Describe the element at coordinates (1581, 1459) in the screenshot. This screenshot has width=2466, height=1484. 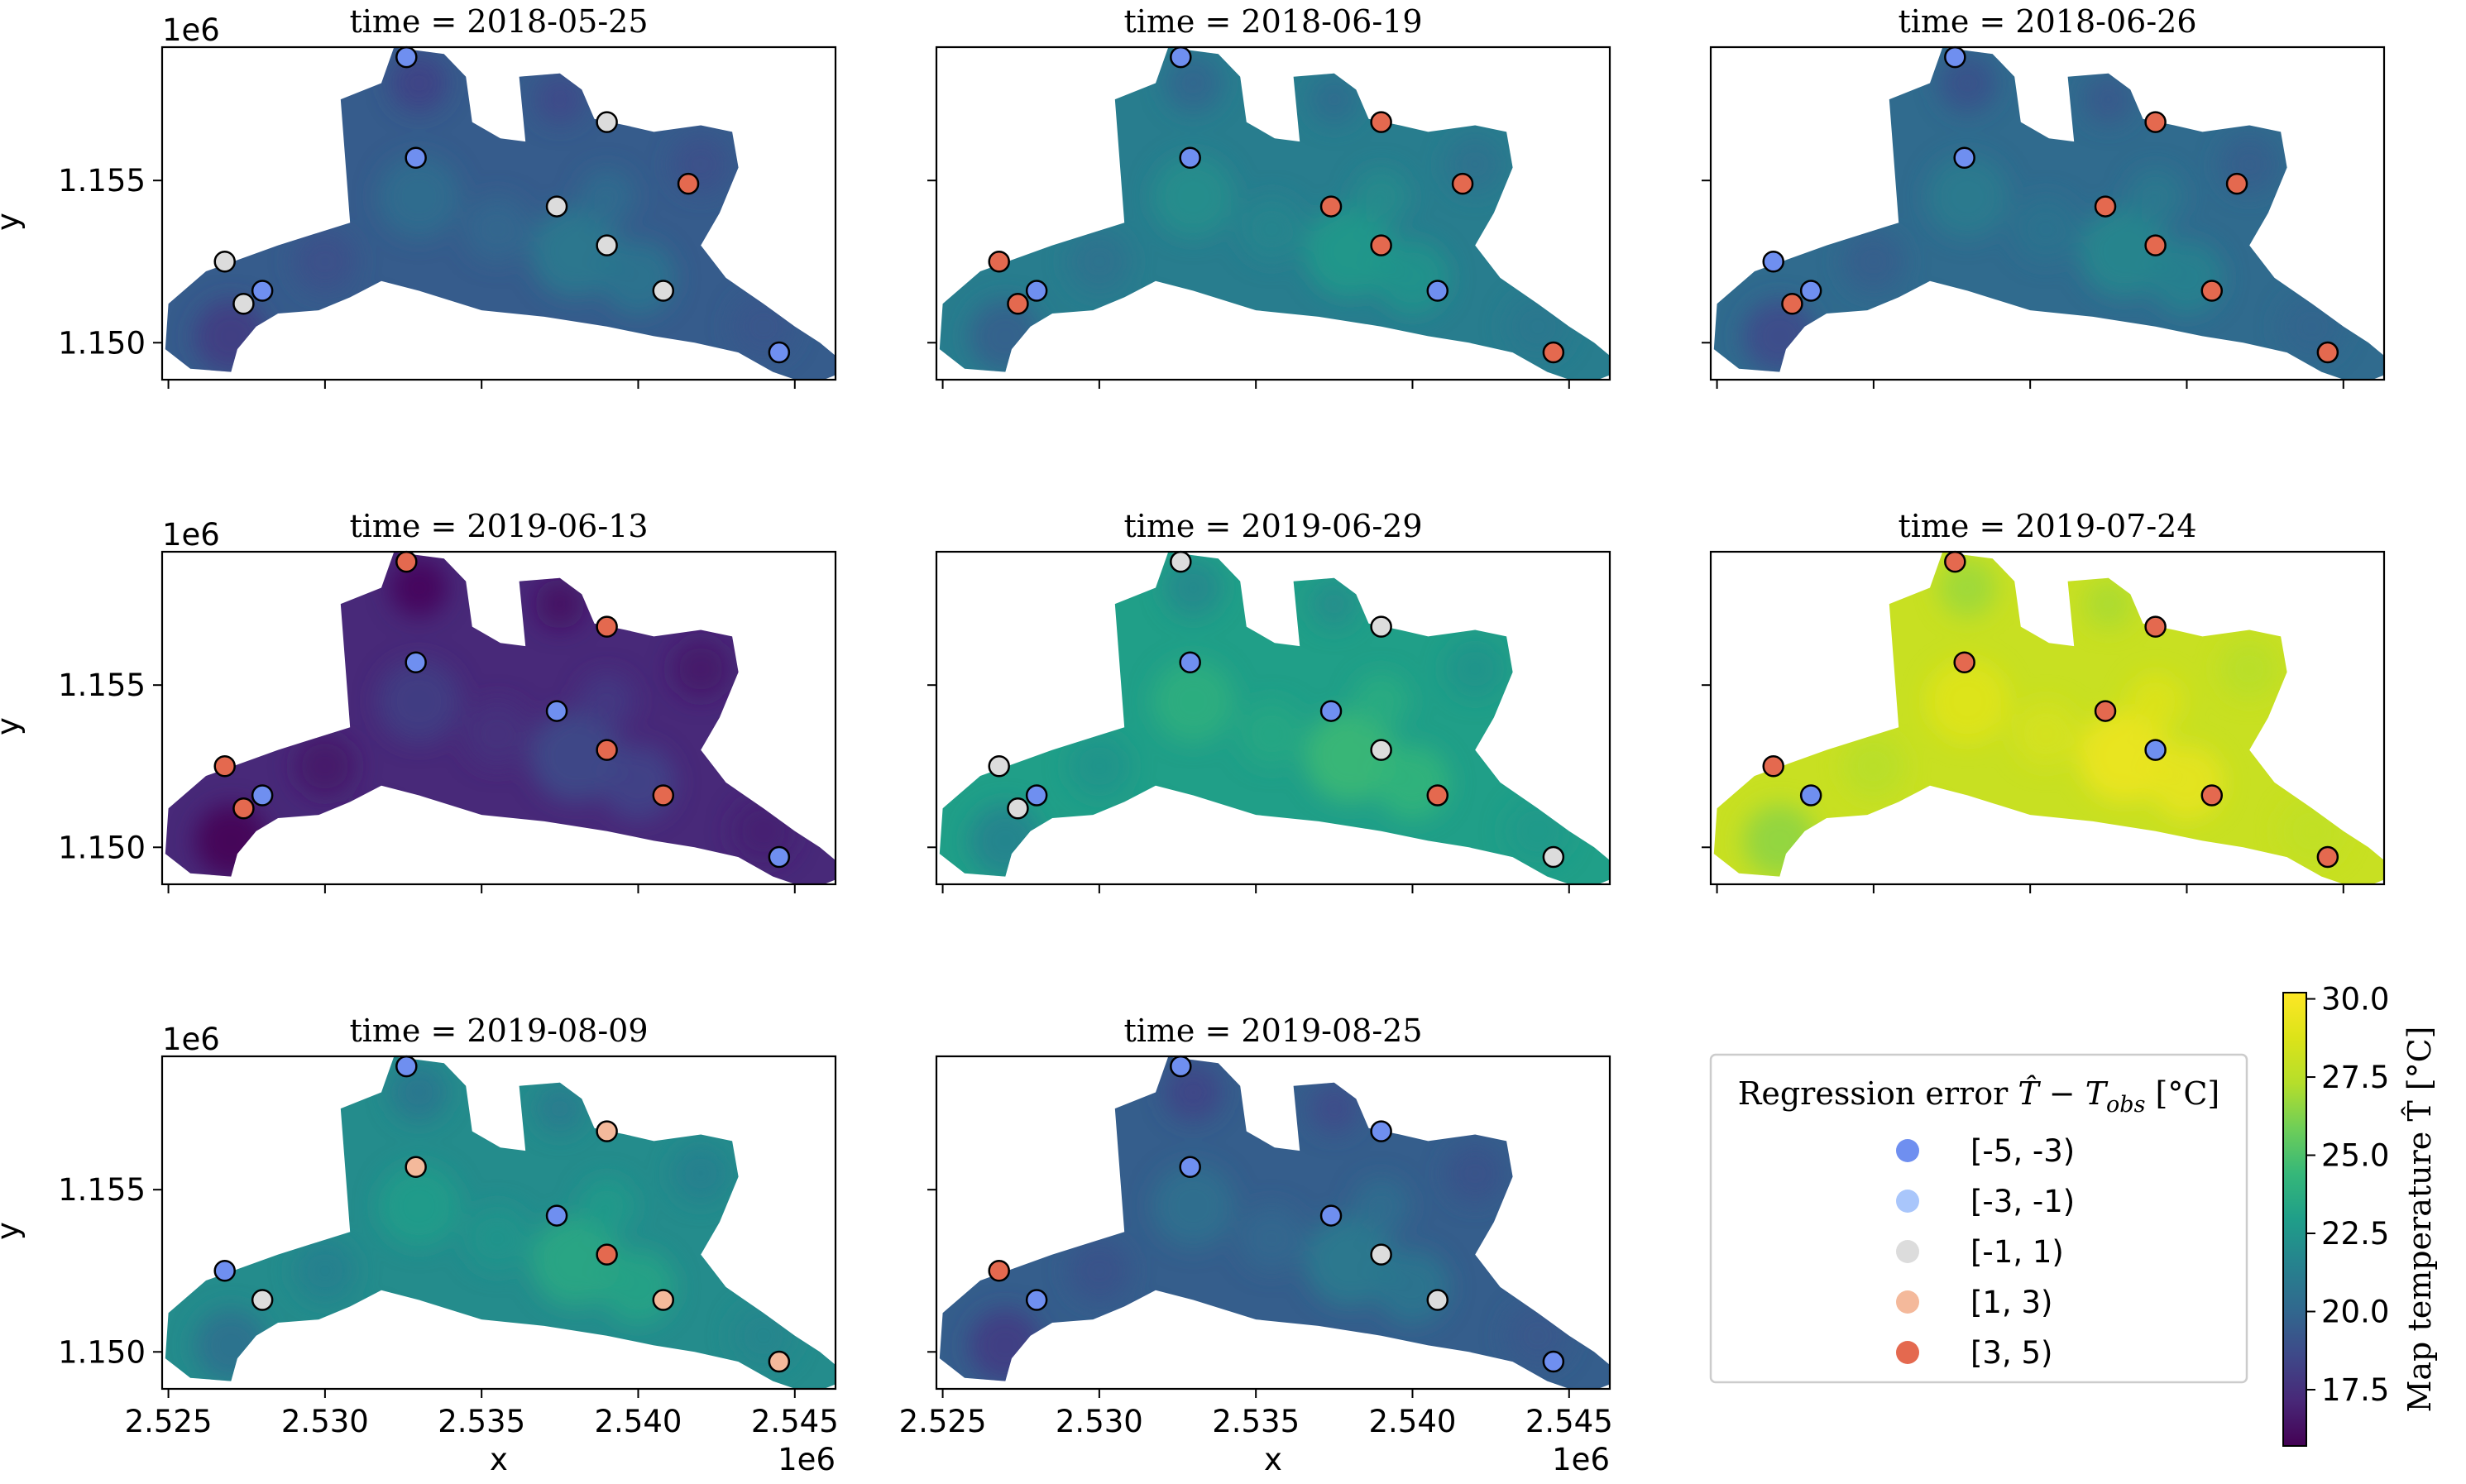
I see `x-offset-label: 1e6` at that location.